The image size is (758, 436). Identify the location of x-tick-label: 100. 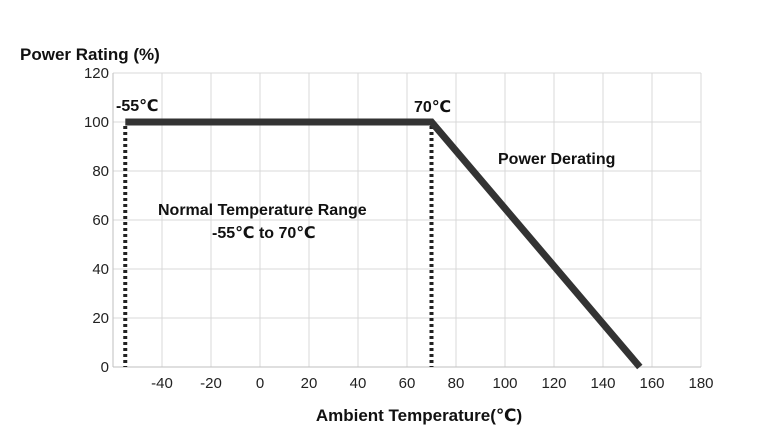
(504, 383).